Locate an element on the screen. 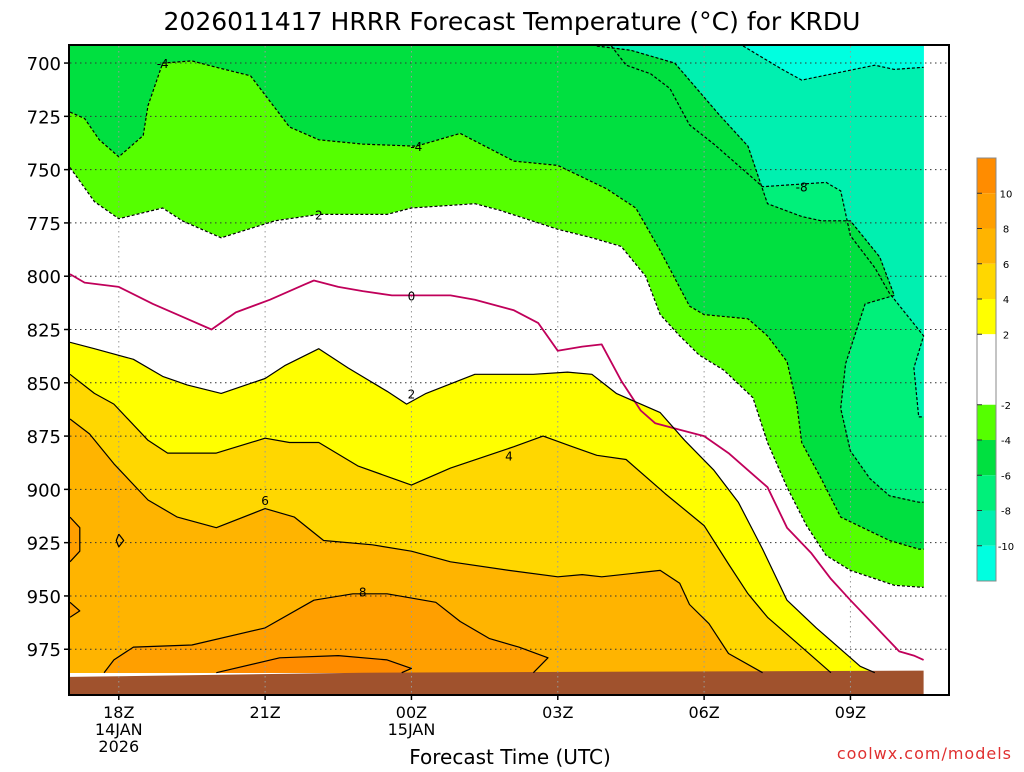 Image resolution: width=1024 pixels, height=772 pixels. y-tick-label: 975 is located at coordinates (44, 650).